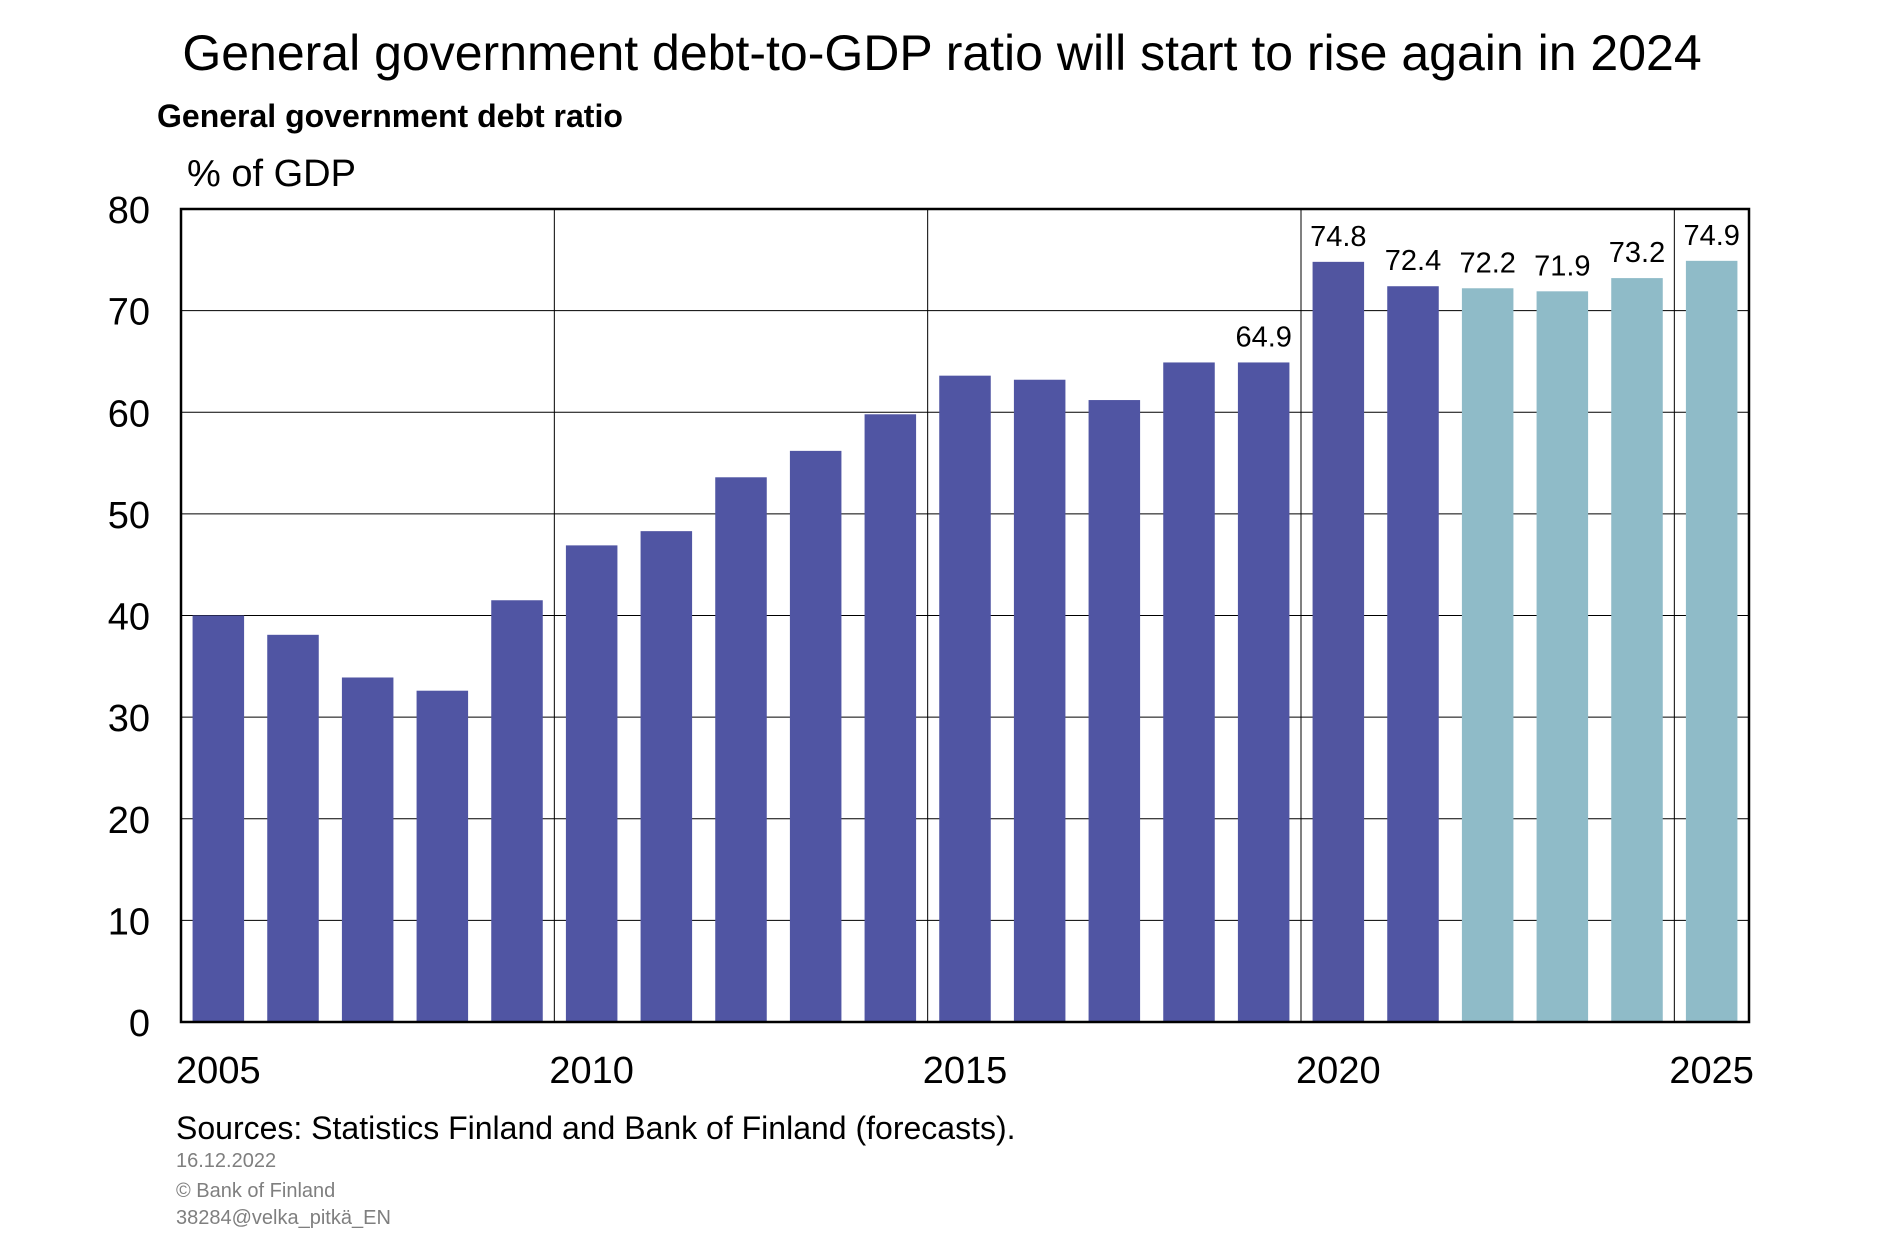 The image size is (1884, 1234). I want to click on bar-2023, so click(1562, 656).